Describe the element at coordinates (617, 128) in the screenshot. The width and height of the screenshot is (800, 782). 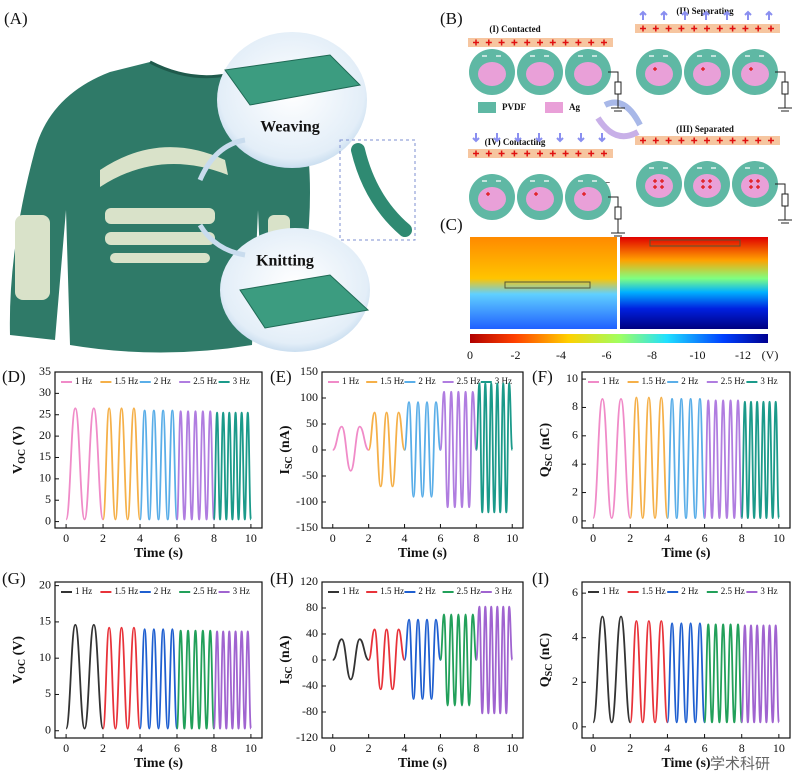
I see `cycle-arrow` at that location.